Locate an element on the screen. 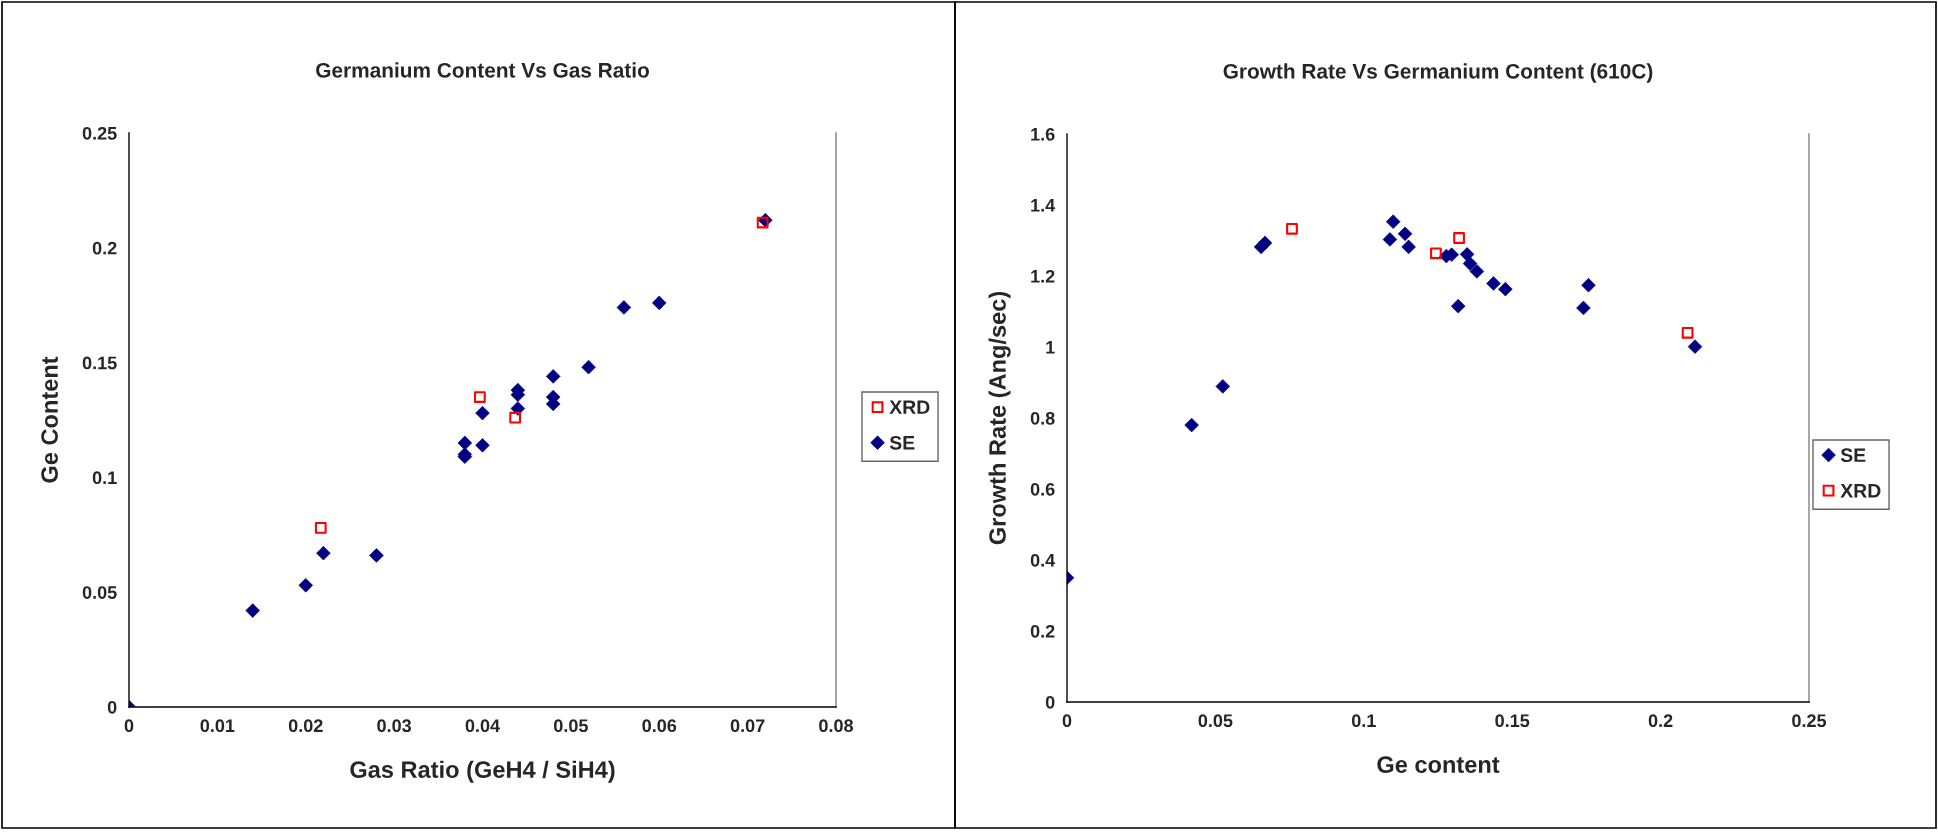 The height and width of the screenshot is (832, 1938). y-tick-label: 0.4 is located at coordinates (1043, 560).